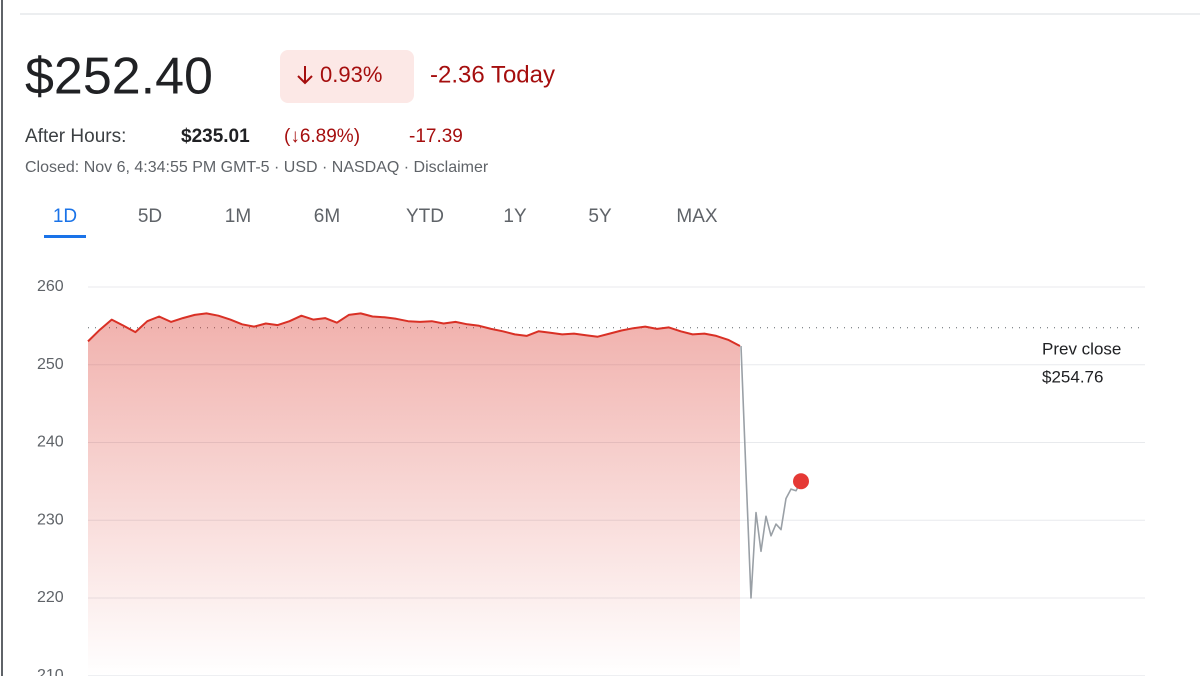  I want to click on active-tab-underline, so click(65, 236).